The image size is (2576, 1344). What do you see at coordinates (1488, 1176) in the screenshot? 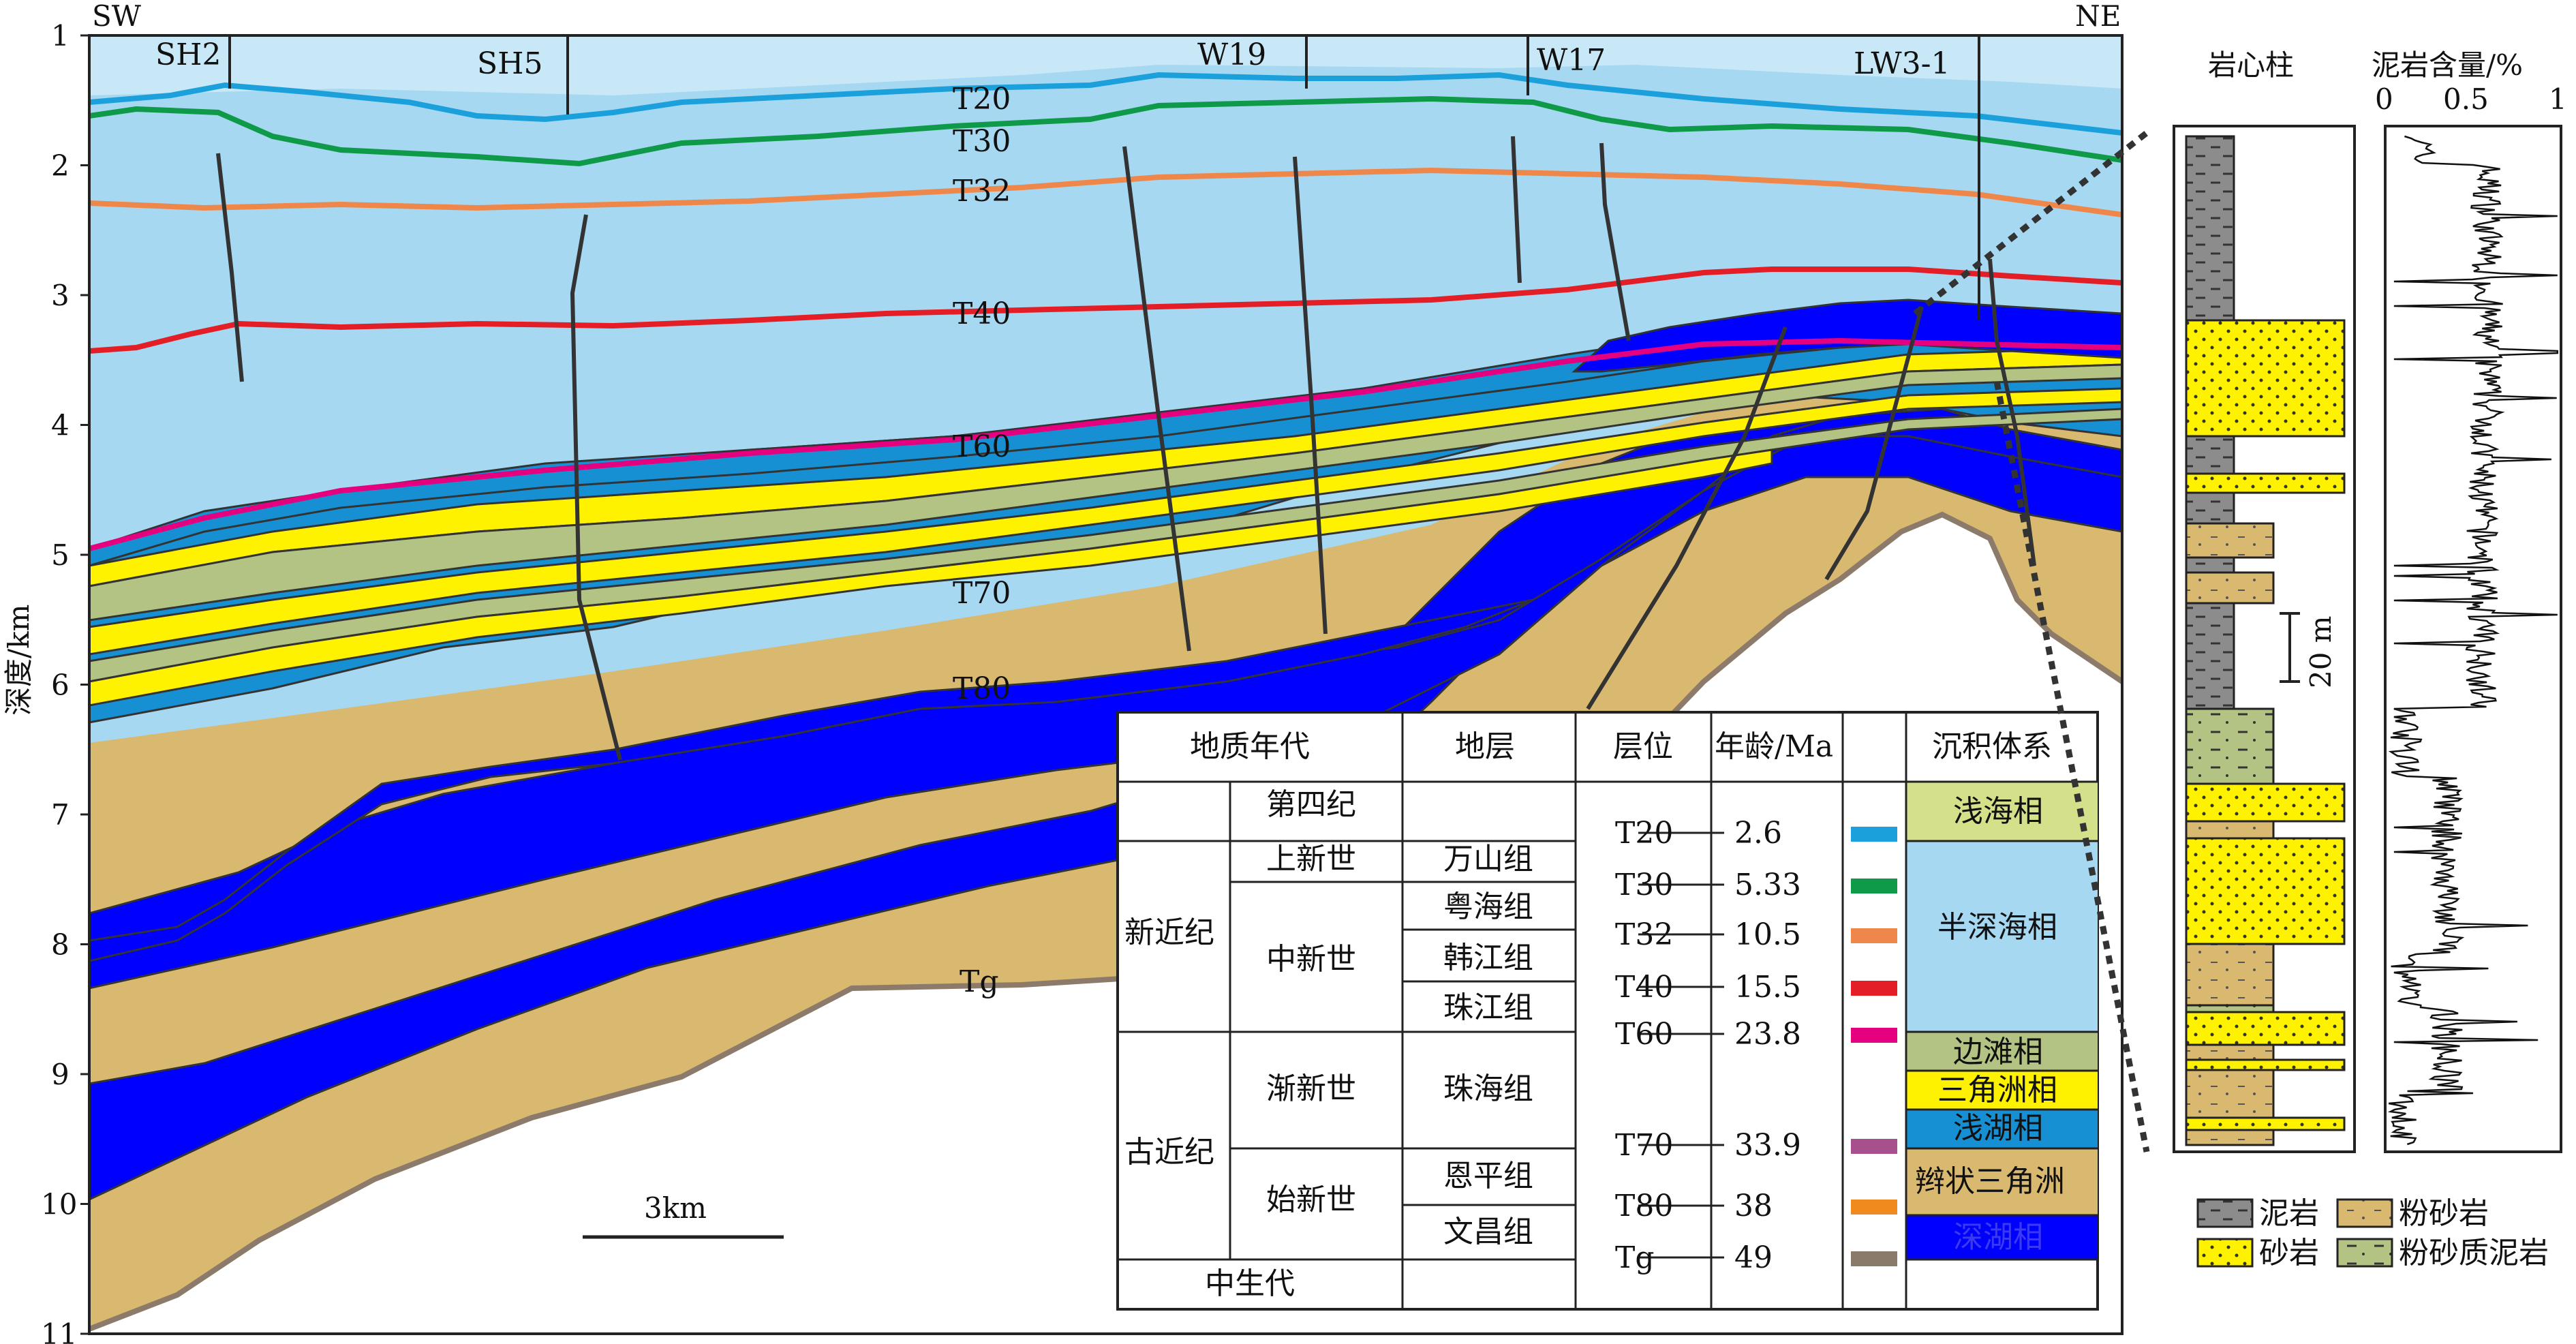
I see `formation-enping: 恩平组` at bounding box center [1488, 1176].